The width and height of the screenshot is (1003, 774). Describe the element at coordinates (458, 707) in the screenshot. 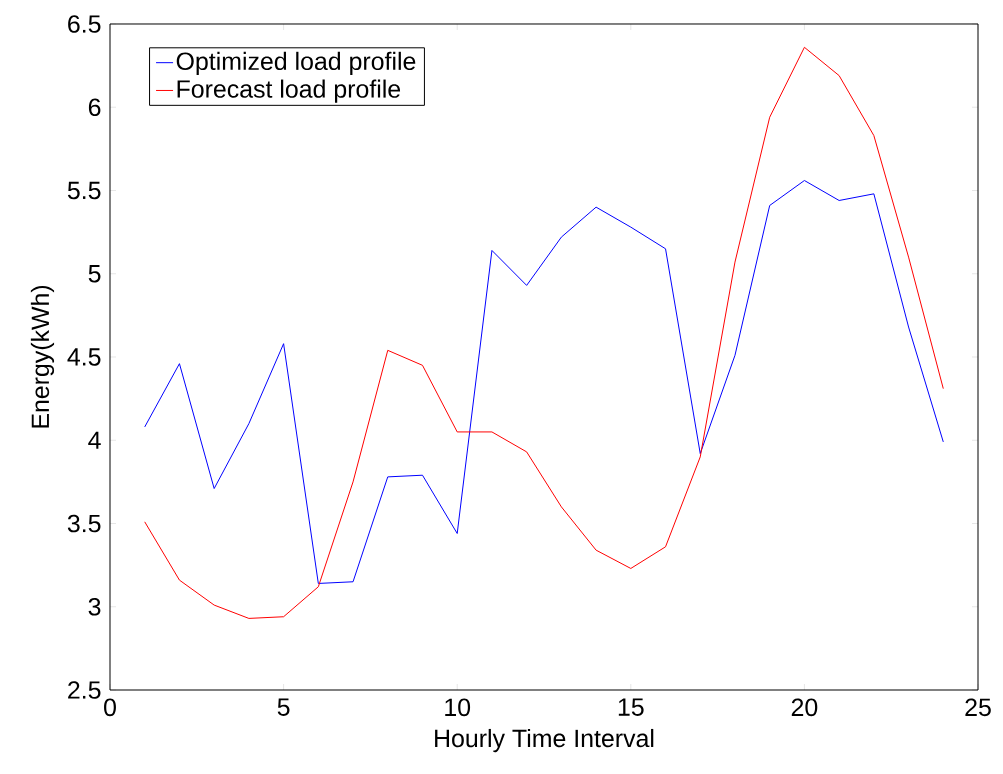

I see `x-tick-label: 10` at that location.